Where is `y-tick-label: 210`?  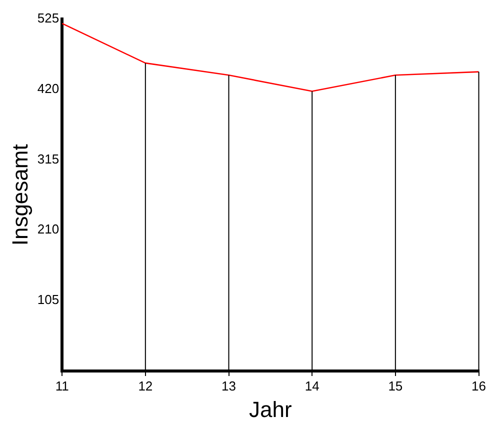 y-tick-label: 210 is located at coordinates (48, 229).